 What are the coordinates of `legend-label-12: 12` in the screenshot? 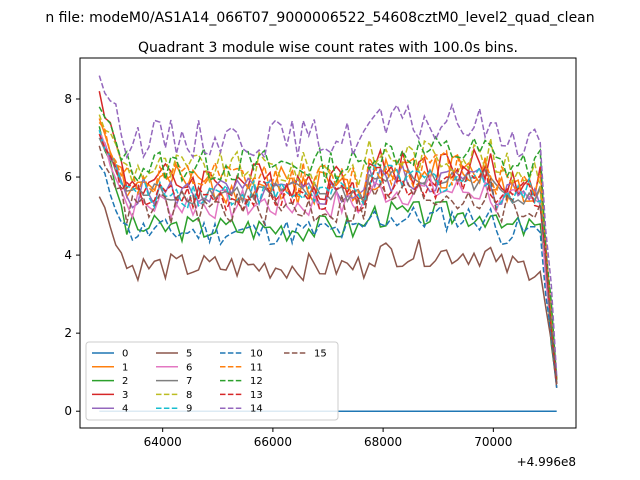 It's located at (256, 381).